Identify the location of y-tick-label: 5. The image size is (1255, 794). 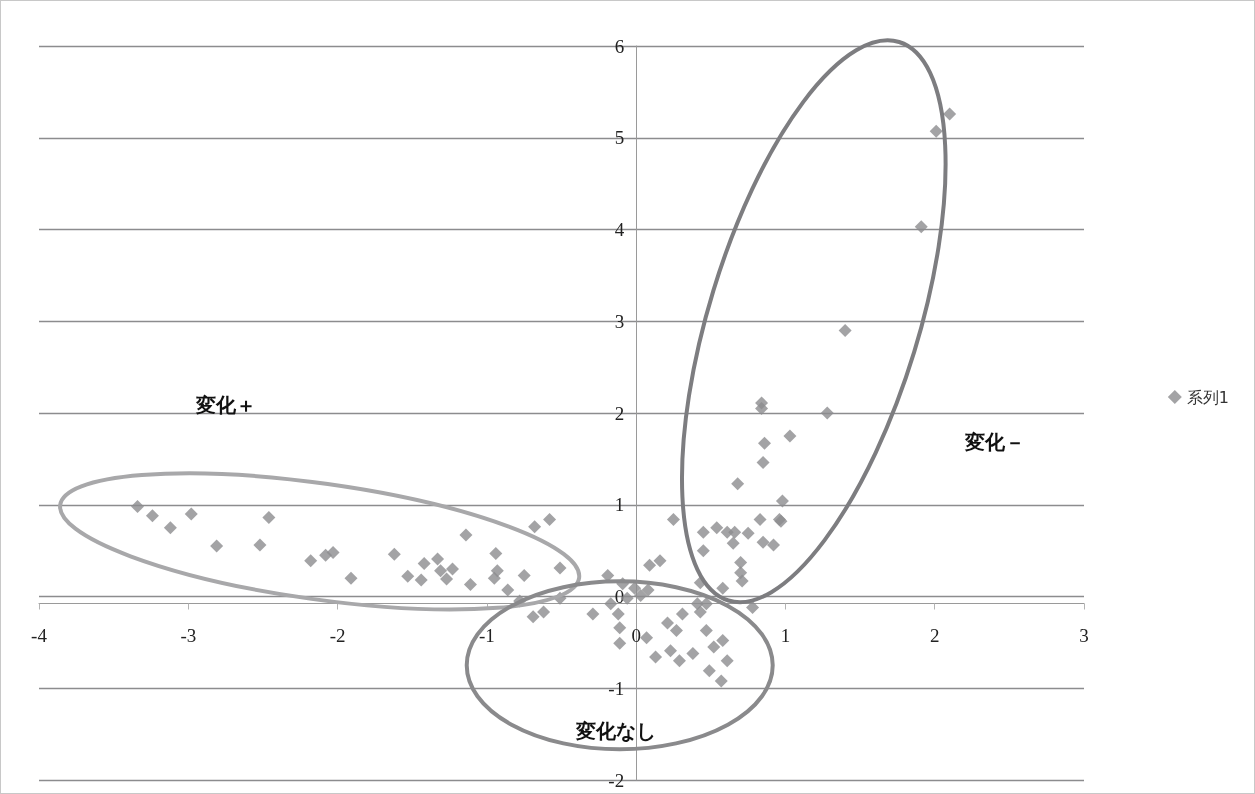
(619, 138).